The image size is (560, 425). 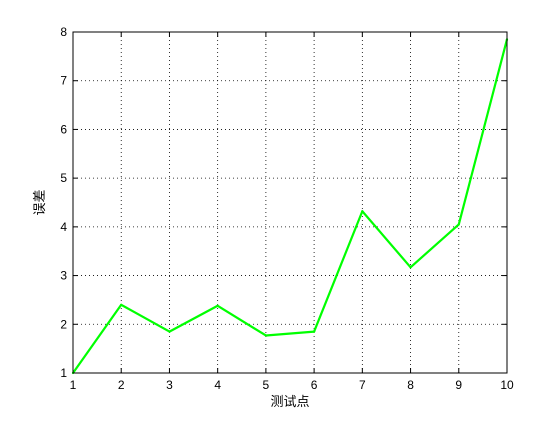 I want to click on x-tick-label: 9, so click(x=458, y=385).